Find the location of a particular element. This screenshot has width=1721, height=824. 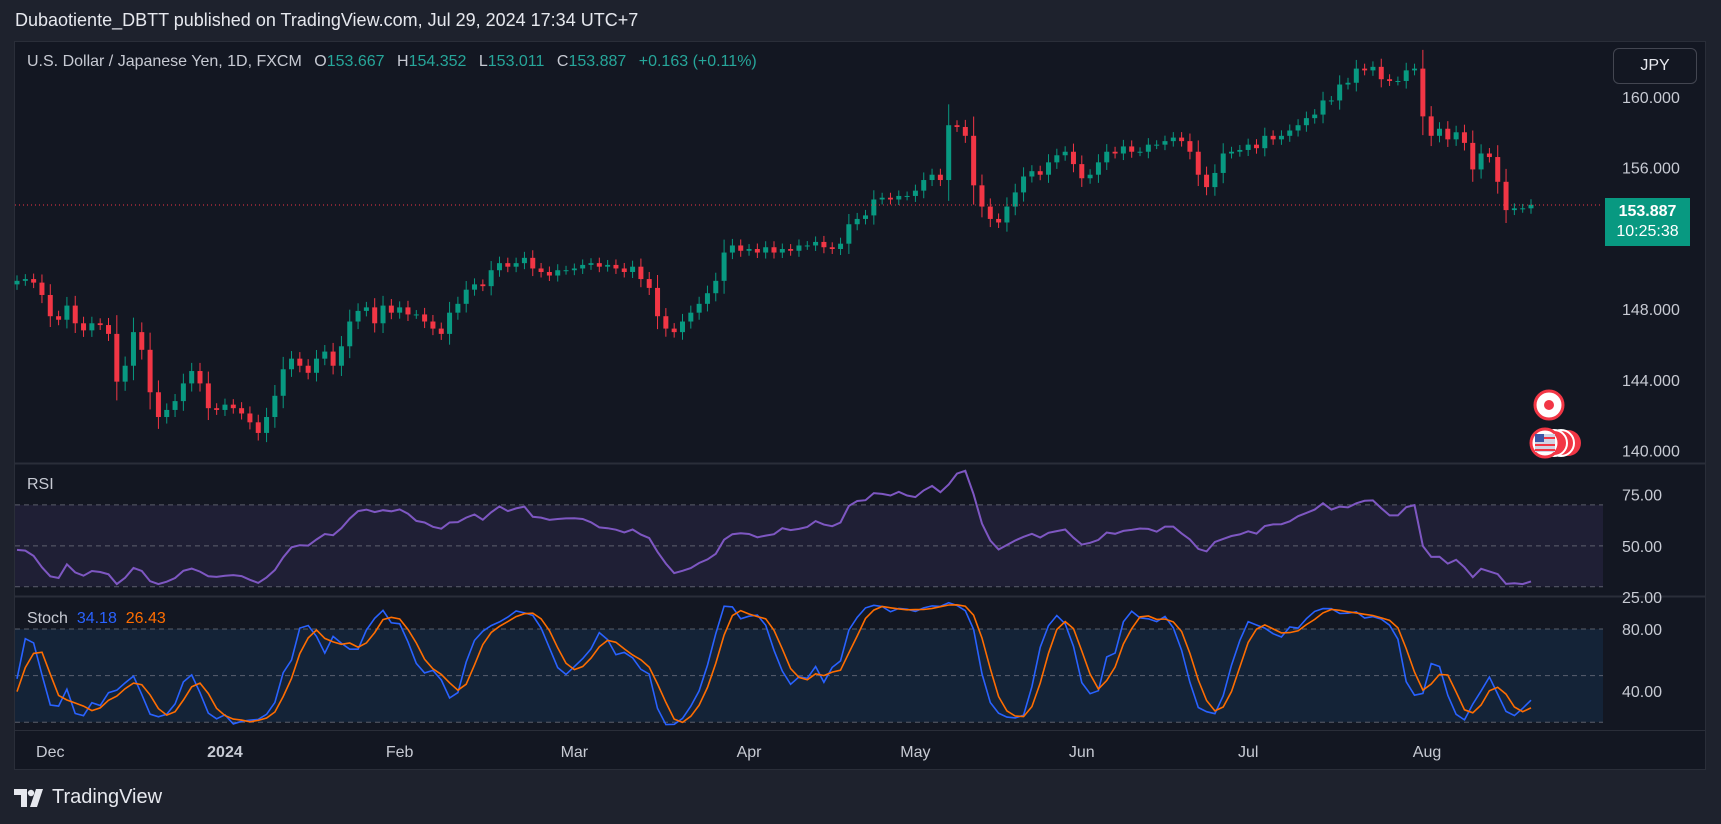

us-flag-event-icon is located at coordinates (1555, 443).